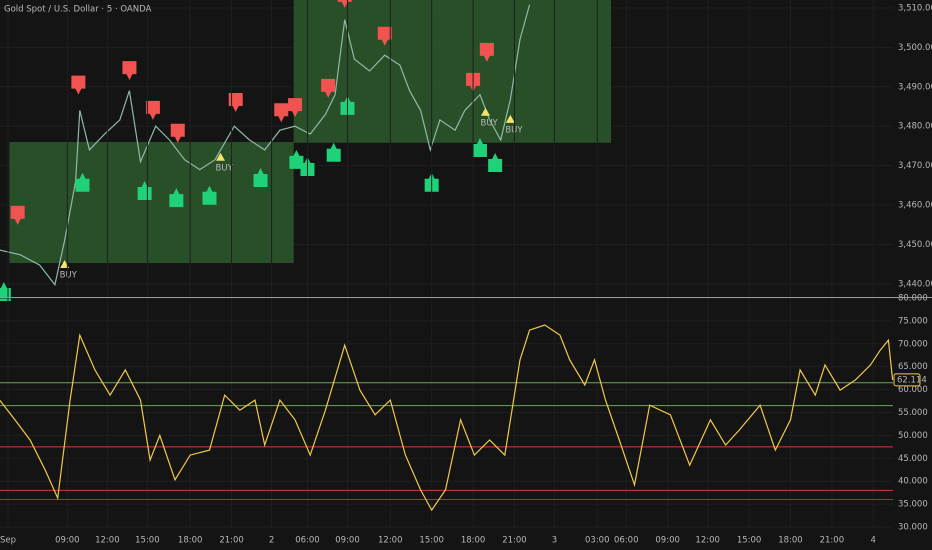 This screenshot has width=932, height=550. I want to click on y-tick-label: 35.000, so click(913, 505).